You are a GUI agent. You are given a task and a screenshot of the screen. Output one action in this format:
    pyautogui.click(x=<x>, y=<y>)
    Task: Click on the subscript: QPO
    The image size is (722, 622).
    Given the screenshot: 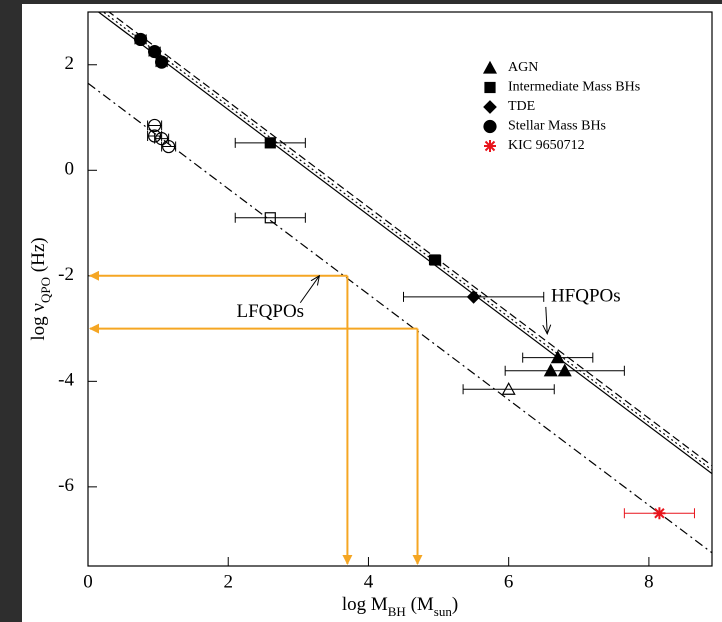 What is the action you would take?
    pyautogui.click(x=45, y=290)
    